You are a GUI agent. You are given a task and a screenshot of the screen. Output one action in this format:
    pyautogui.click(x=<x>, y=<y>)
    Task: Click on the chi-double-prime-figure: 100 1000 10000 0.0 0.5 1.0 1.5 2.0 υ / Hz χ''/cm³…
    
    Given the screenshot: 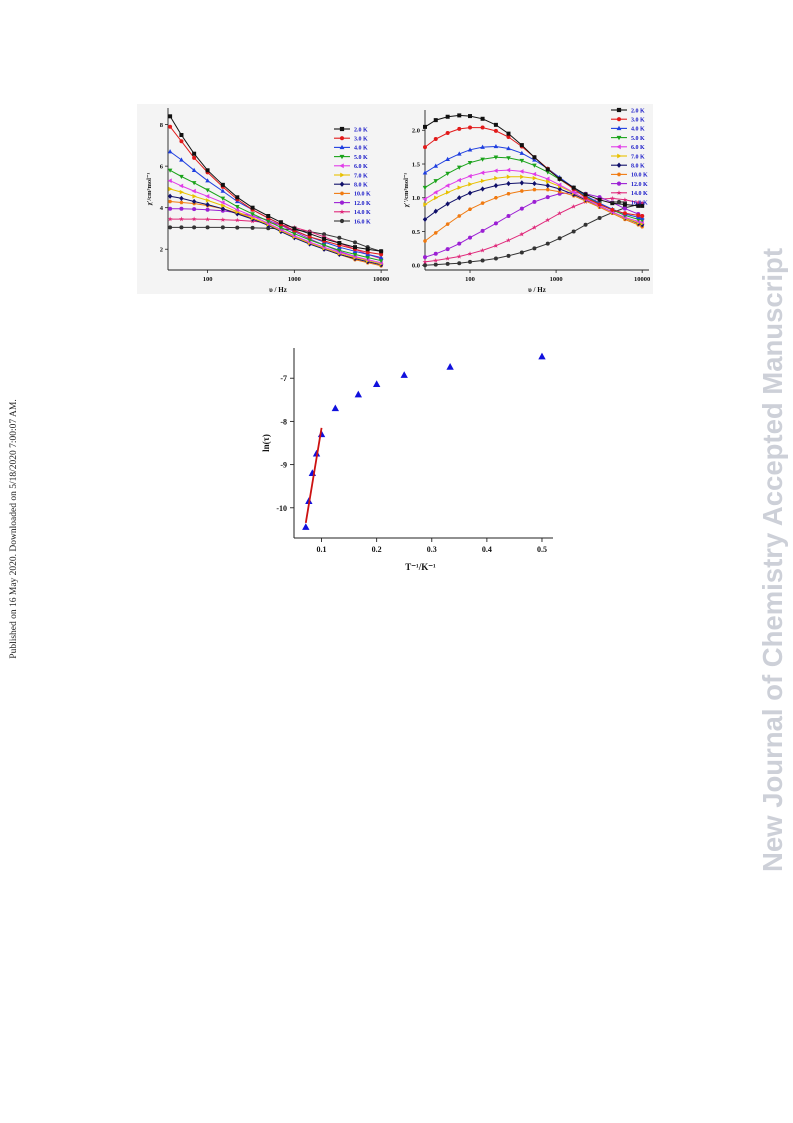 What is the action you would take?
    pyautogui.click(x=527, y=199)
    